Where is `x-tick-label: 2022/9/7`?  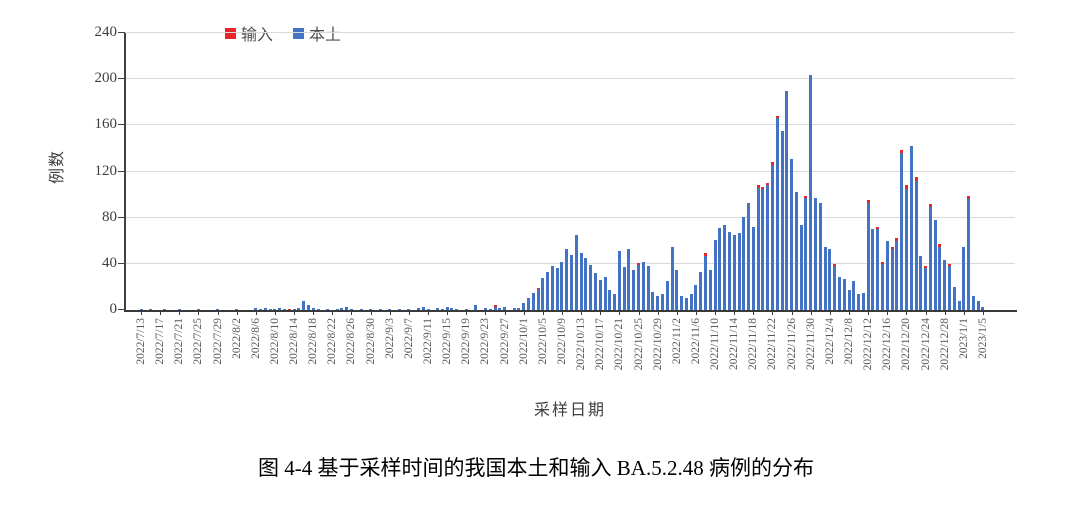
x-tick-label: 2022/9/7 is located at coordinates (408, 338).